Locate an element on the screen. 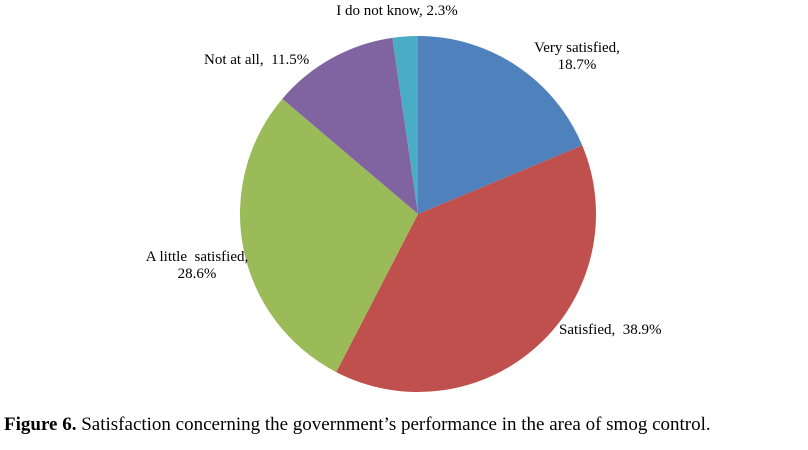 Image resolution: width=808 pixels, height=450 pixels. pie-label-satisfied: Satisfied, 38.9% is located at coordinates (610, 330).